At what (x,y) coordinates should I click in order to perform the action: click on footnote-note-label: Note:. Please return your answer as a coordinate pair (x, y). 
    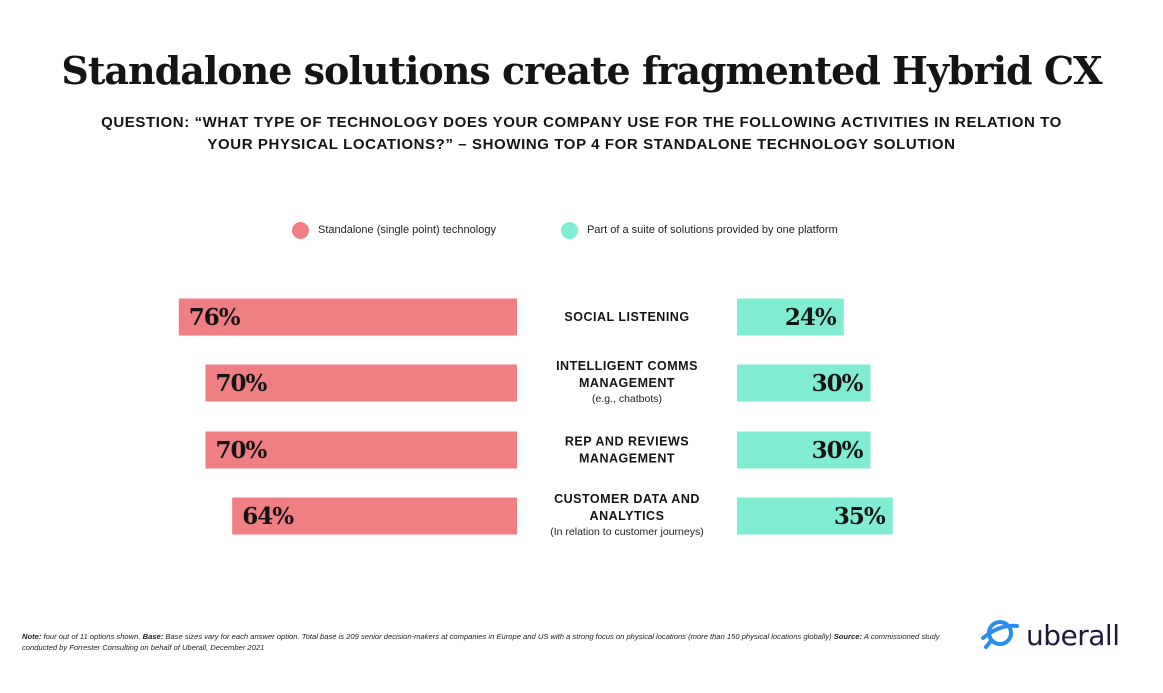
    Looking at the image, I should click on (32, 636).